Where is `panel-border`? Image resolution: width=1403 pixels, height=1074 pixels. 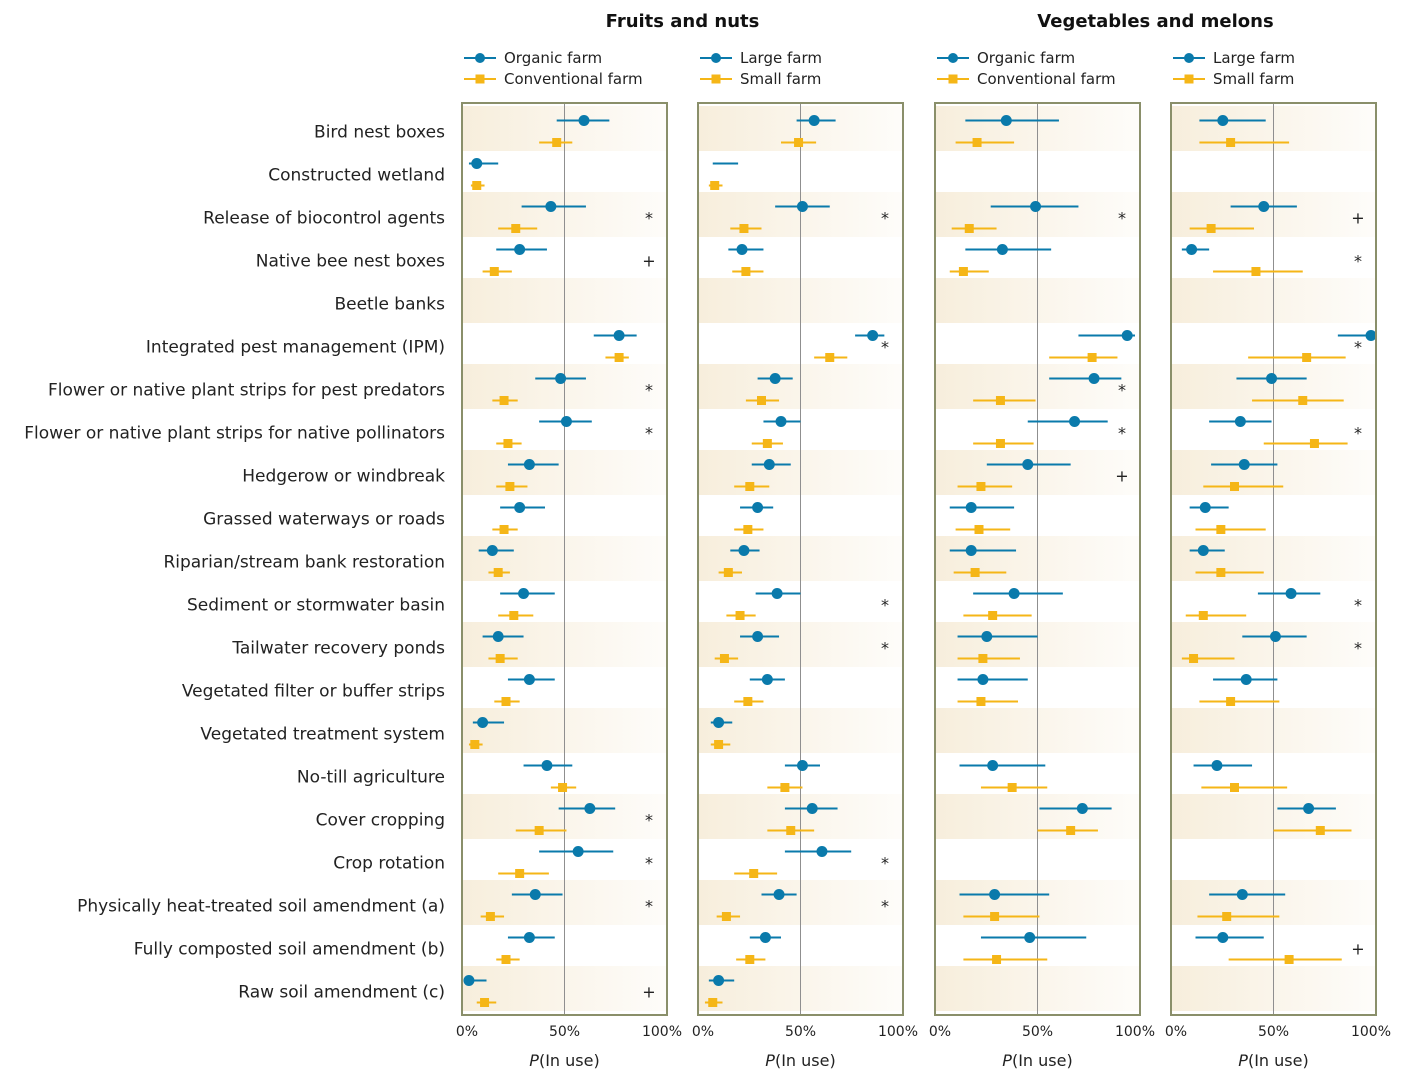 panel-border is located at coordinates (1273, 559).